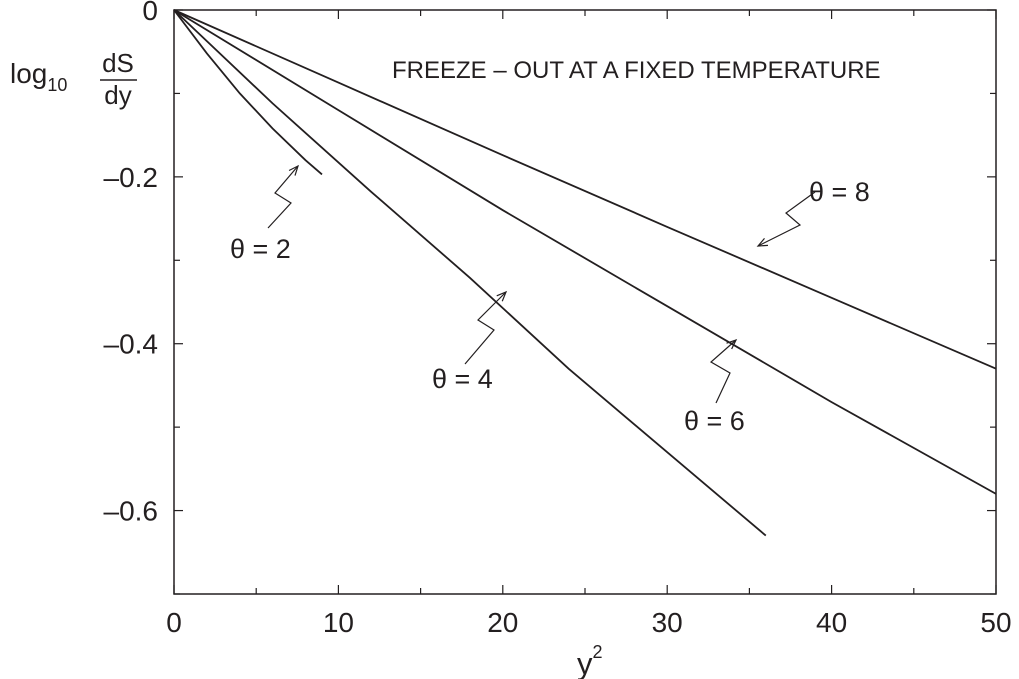 The image size is (1019, 679). Describe the element at coordinates (57, 85) in the screenshot. I see `y-axis-label-sub: 10` at that location.